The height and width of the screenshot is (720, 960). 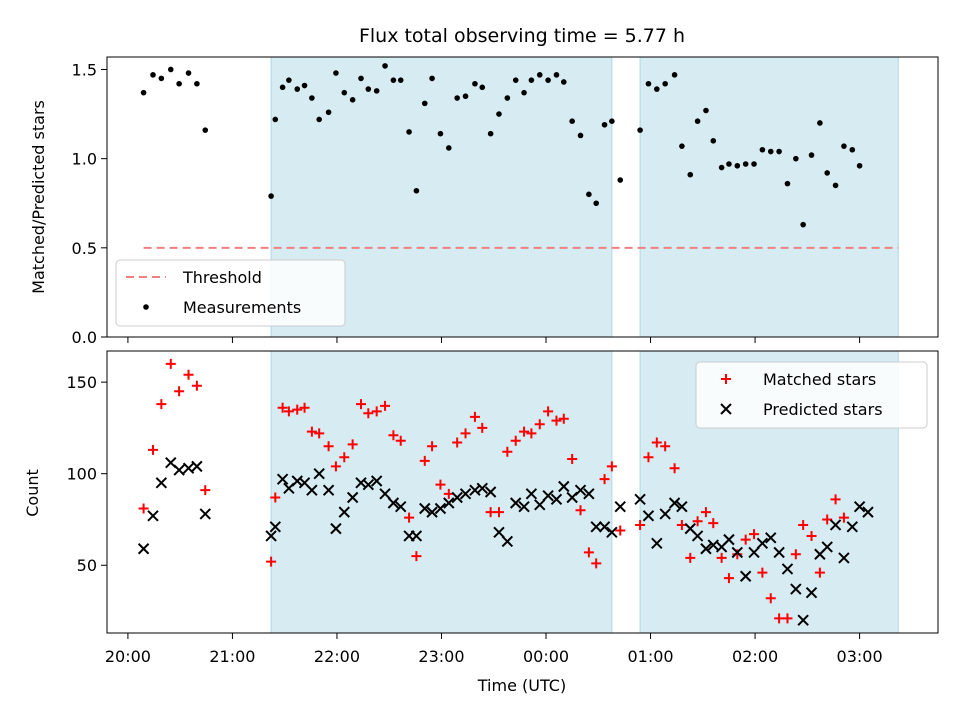 I want to click on x-tick-label: 21:00, so click(x=232, y=656).